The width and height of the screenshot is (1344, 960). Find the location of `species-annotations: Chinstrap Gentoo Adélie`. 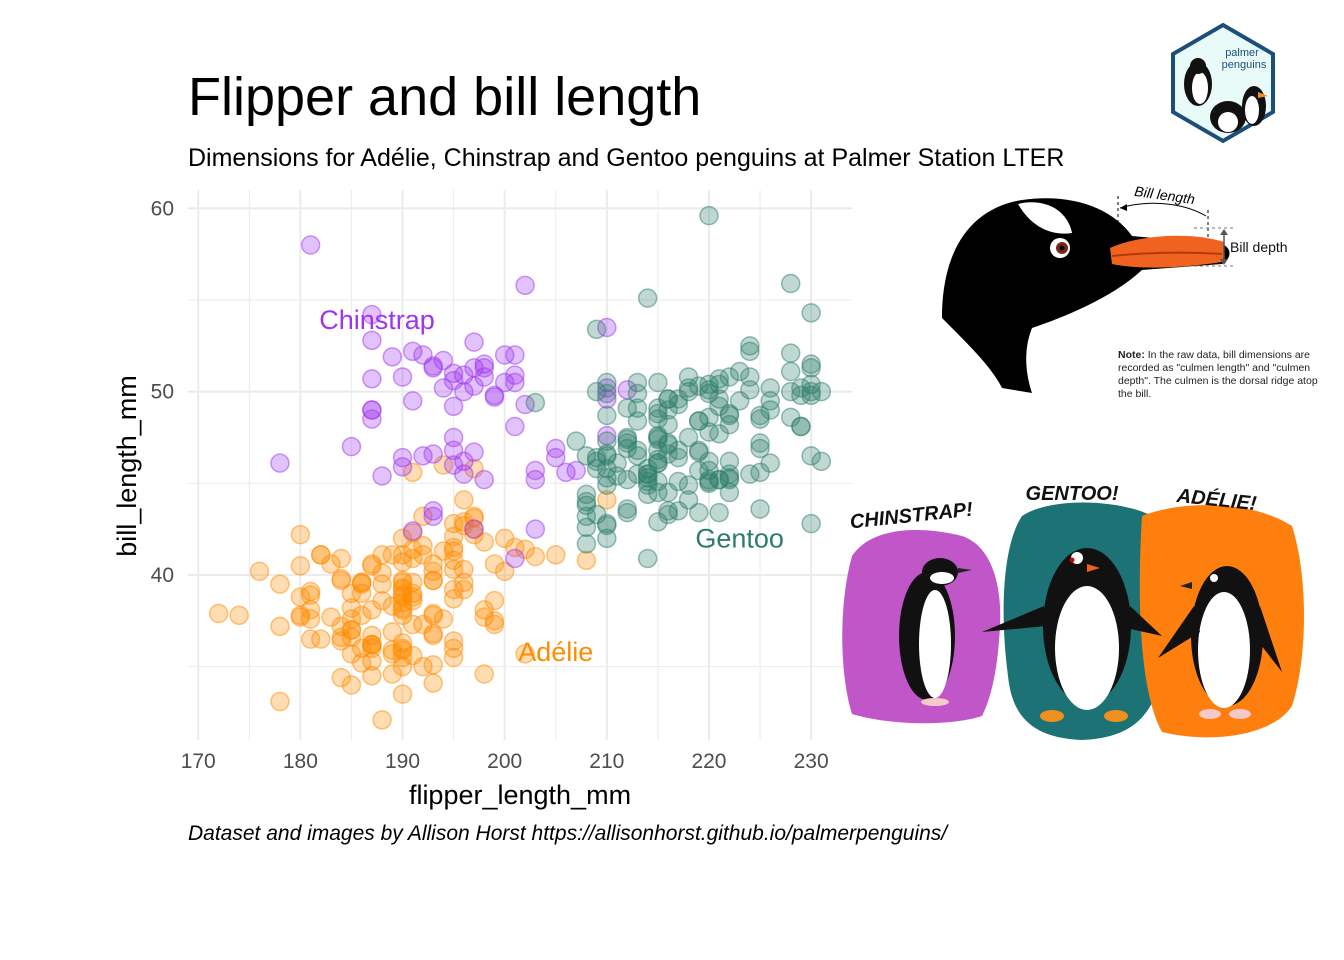

species-annotations: Chinstrap Gentoo Adélie is located at coordinates (551, 486).